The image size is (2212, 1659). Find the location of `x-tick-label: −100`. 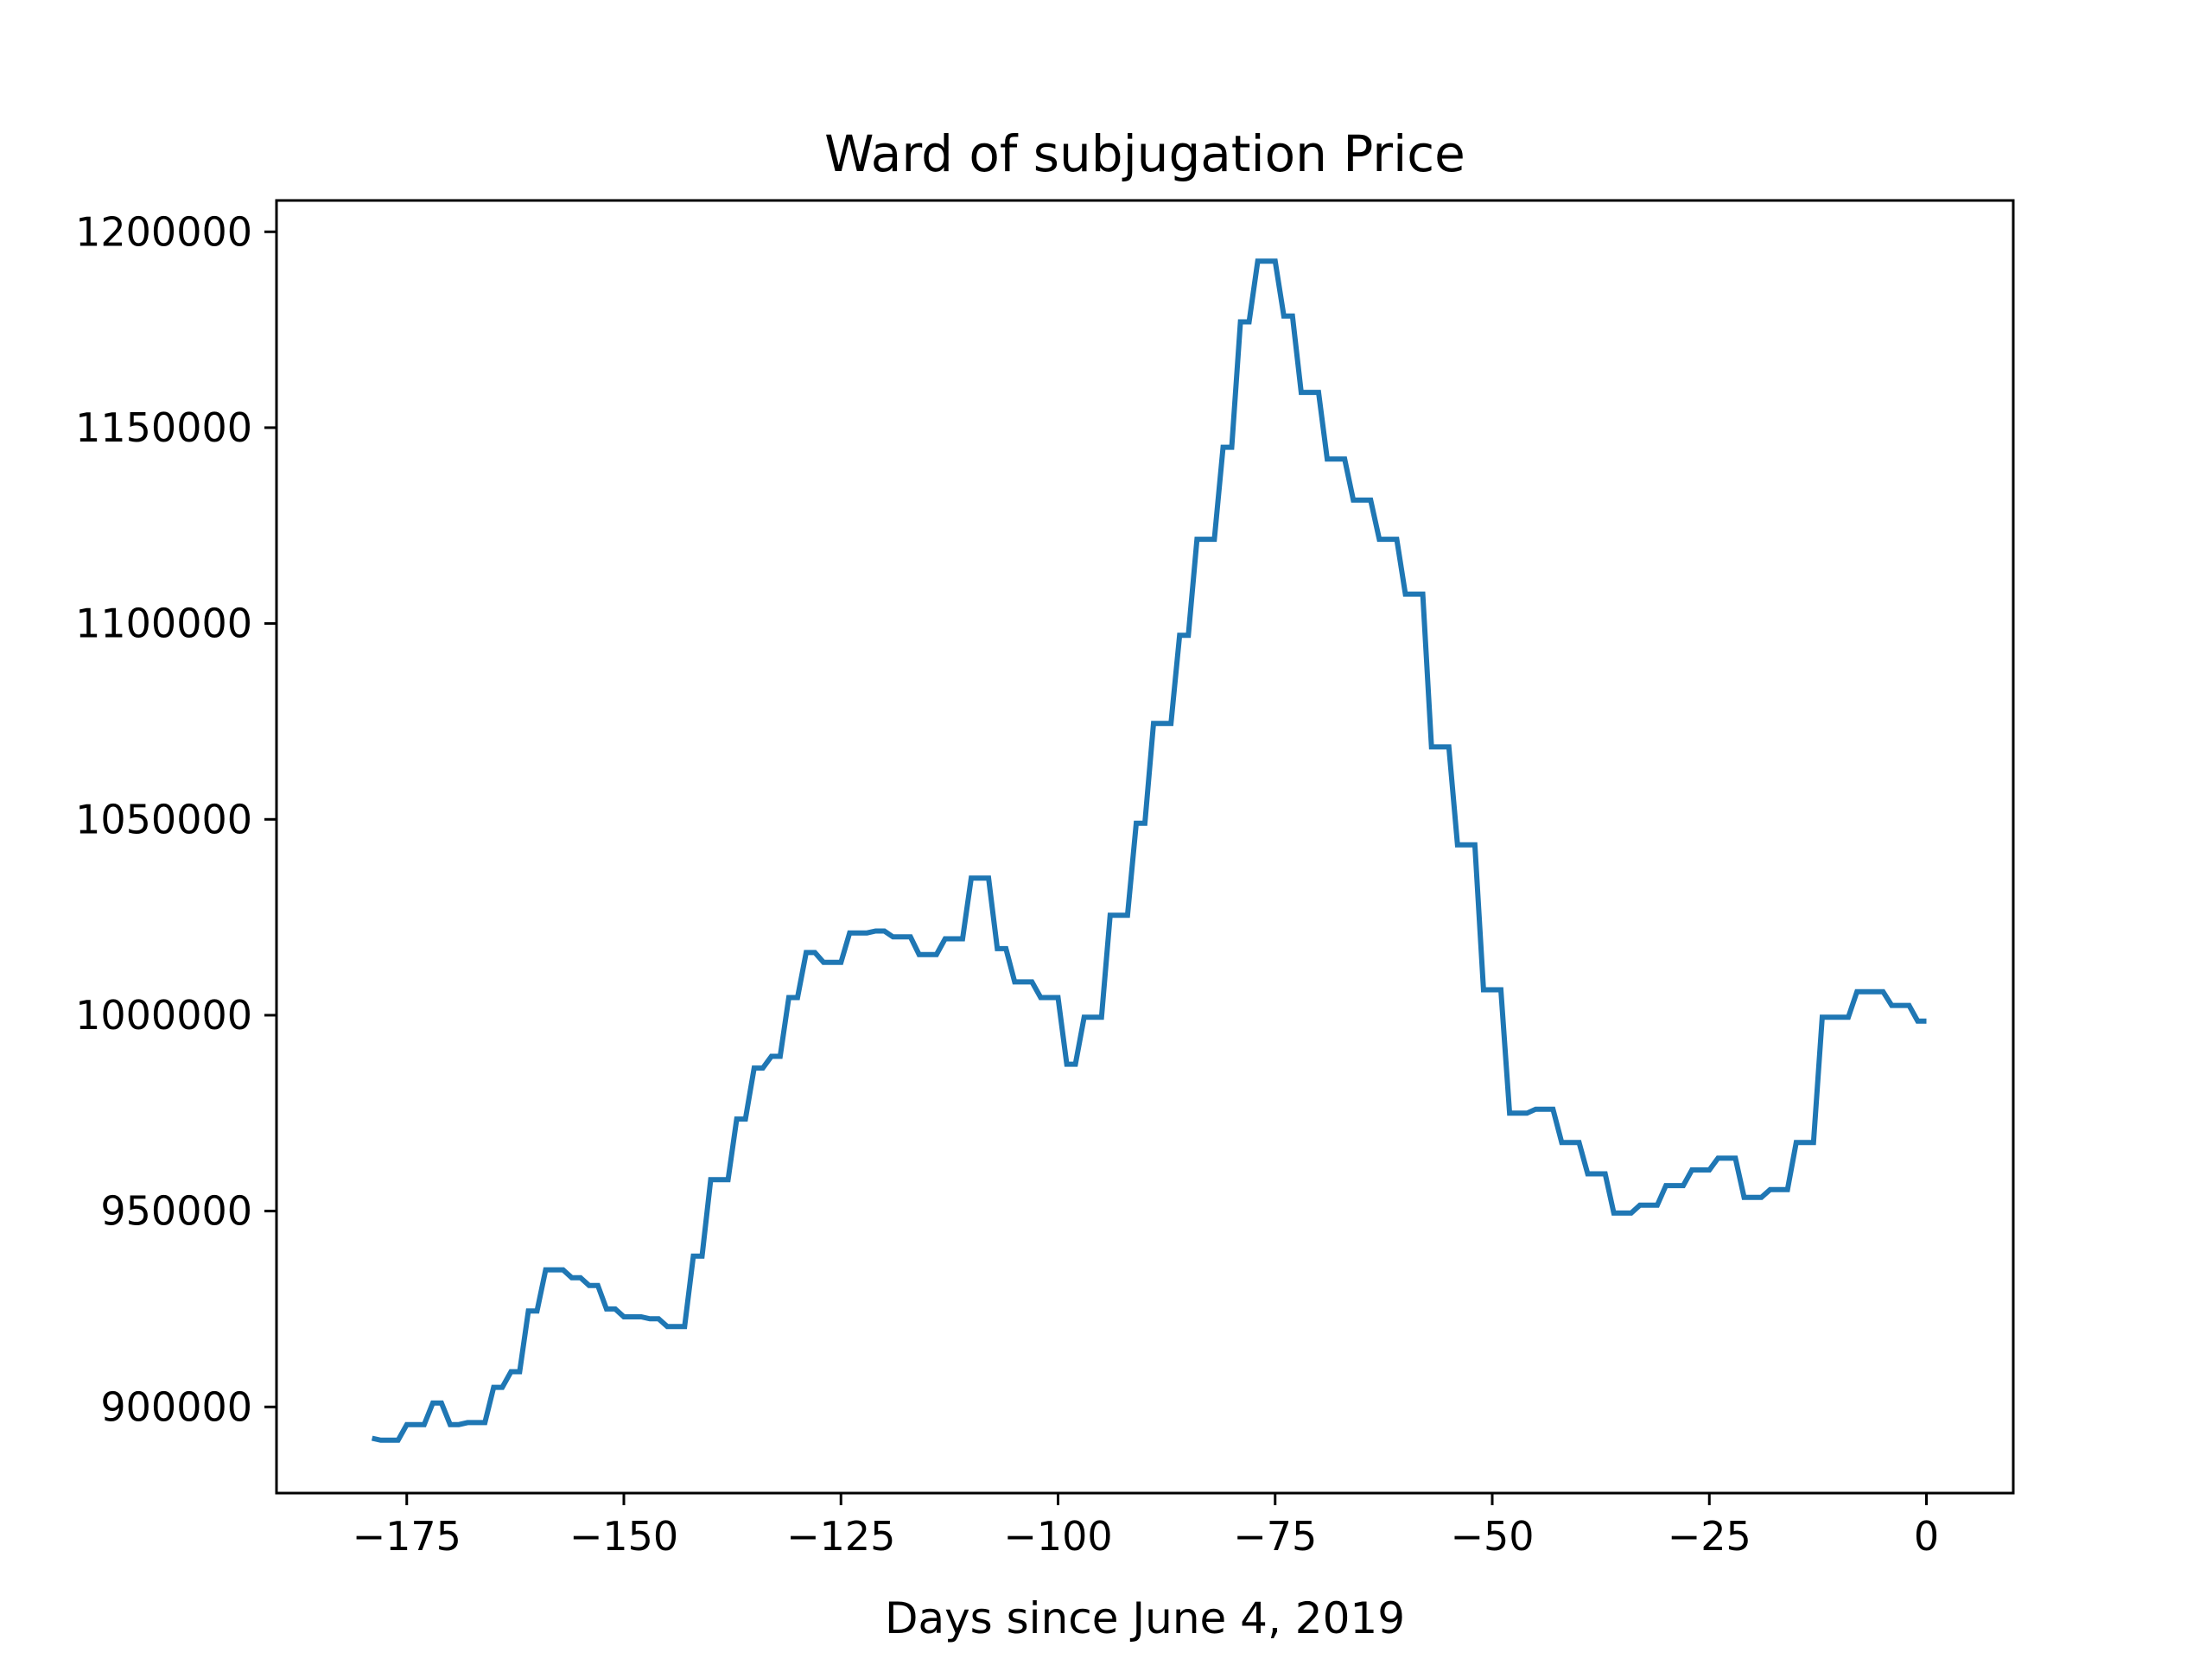

x-tick-label: −100 is located at coordinates (1057, 1536).